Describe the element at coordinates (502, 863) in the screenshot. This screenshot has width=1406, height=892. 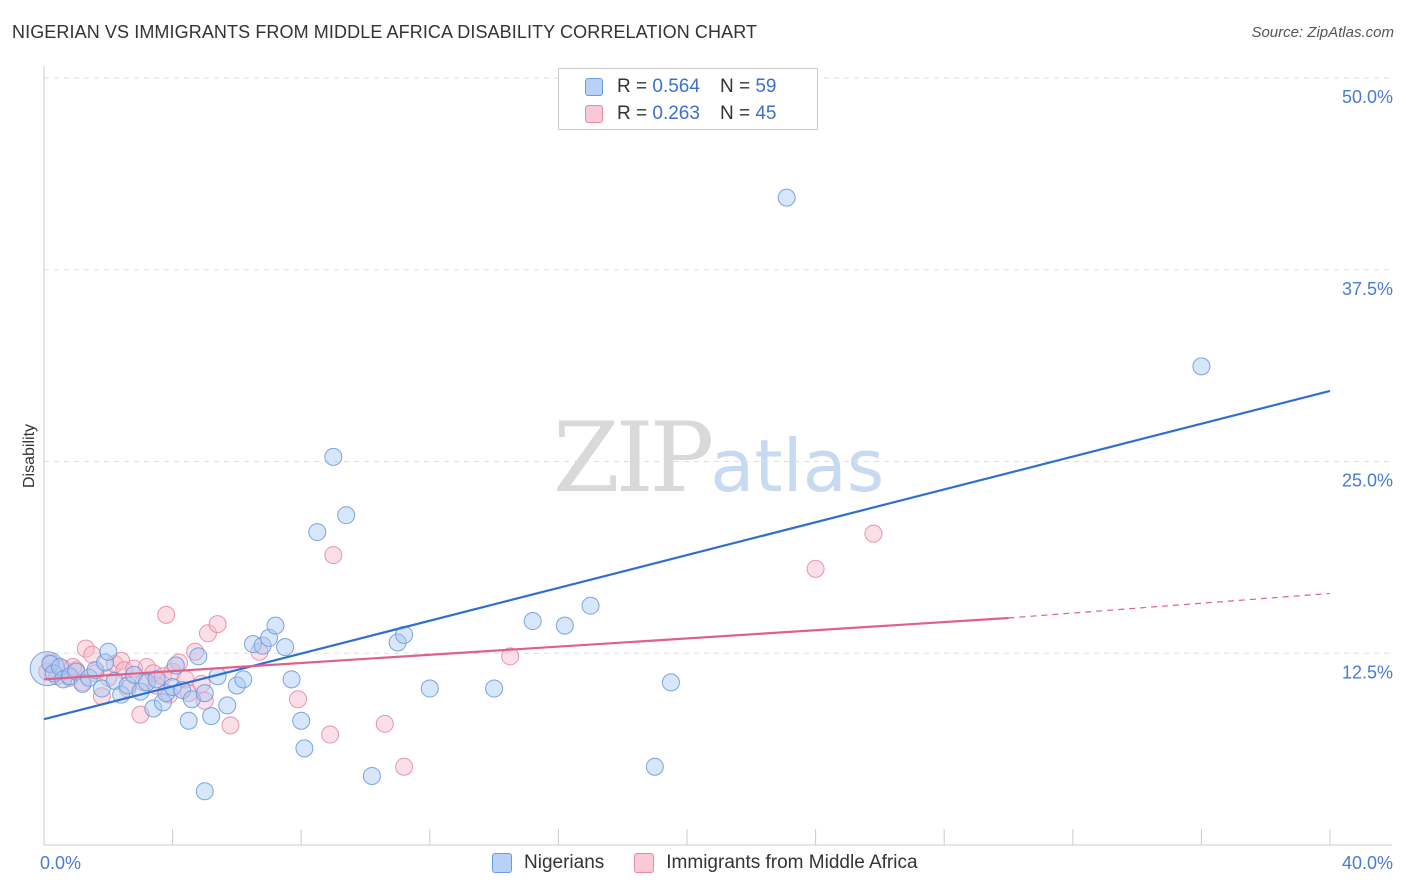
I see `bottom-legend-swatch-blue` at that location.